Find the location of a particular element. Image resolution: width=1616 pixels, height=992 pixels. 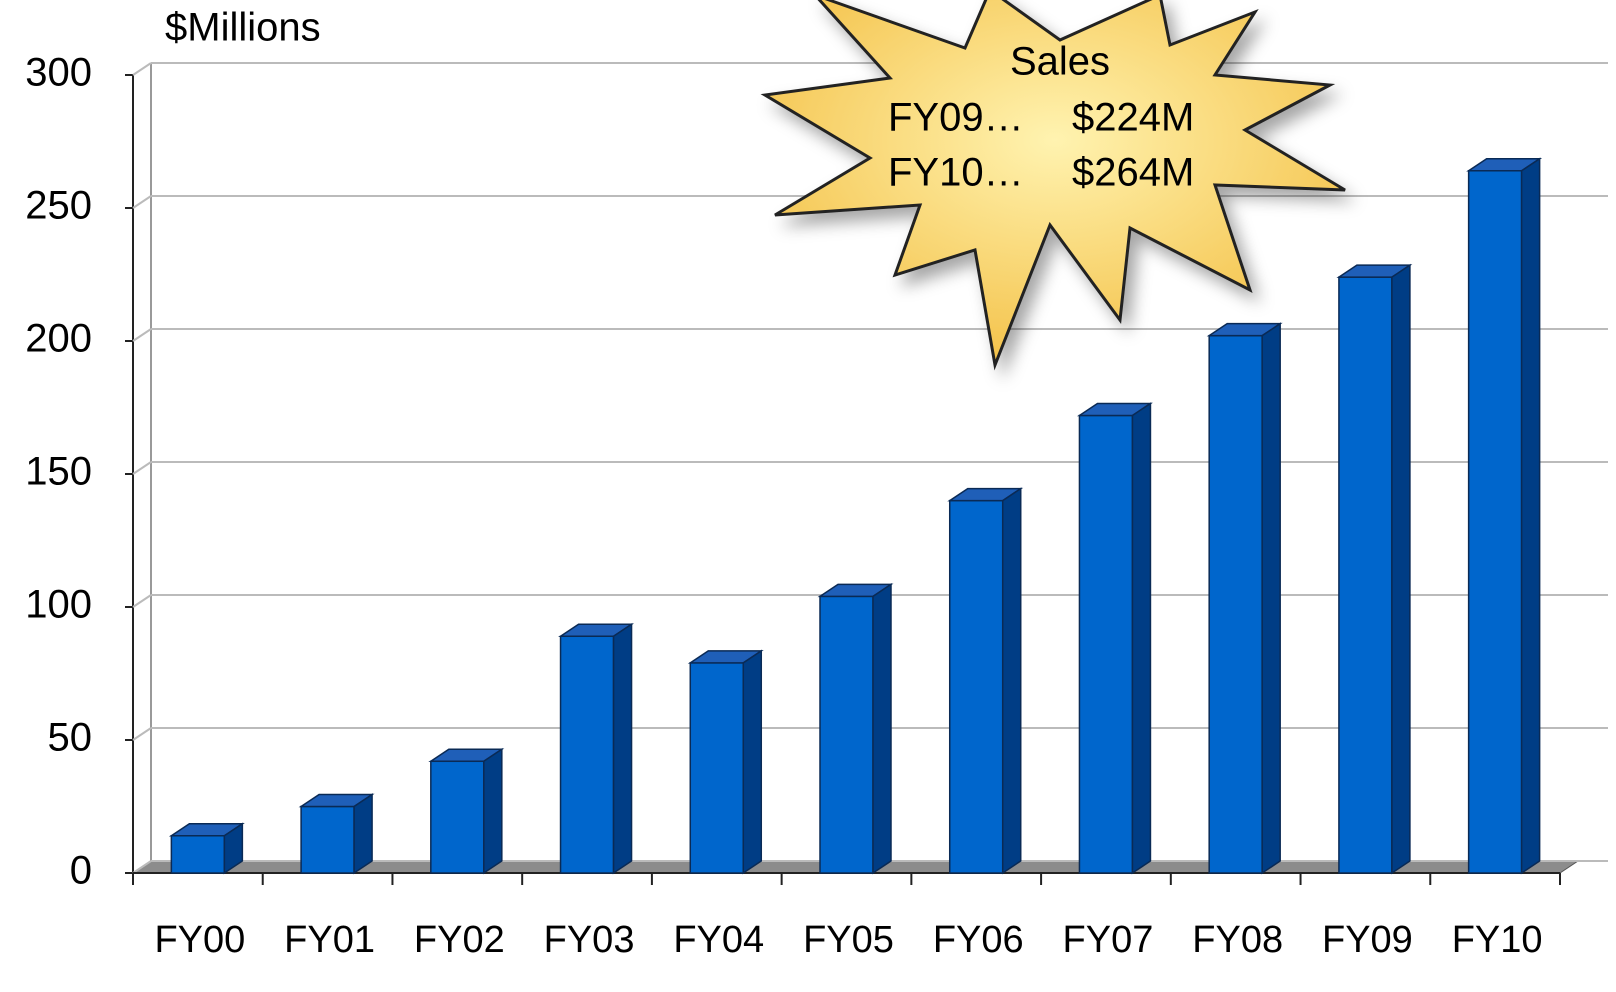

y-tick-label: 50 is located at coordinates (70, 738).